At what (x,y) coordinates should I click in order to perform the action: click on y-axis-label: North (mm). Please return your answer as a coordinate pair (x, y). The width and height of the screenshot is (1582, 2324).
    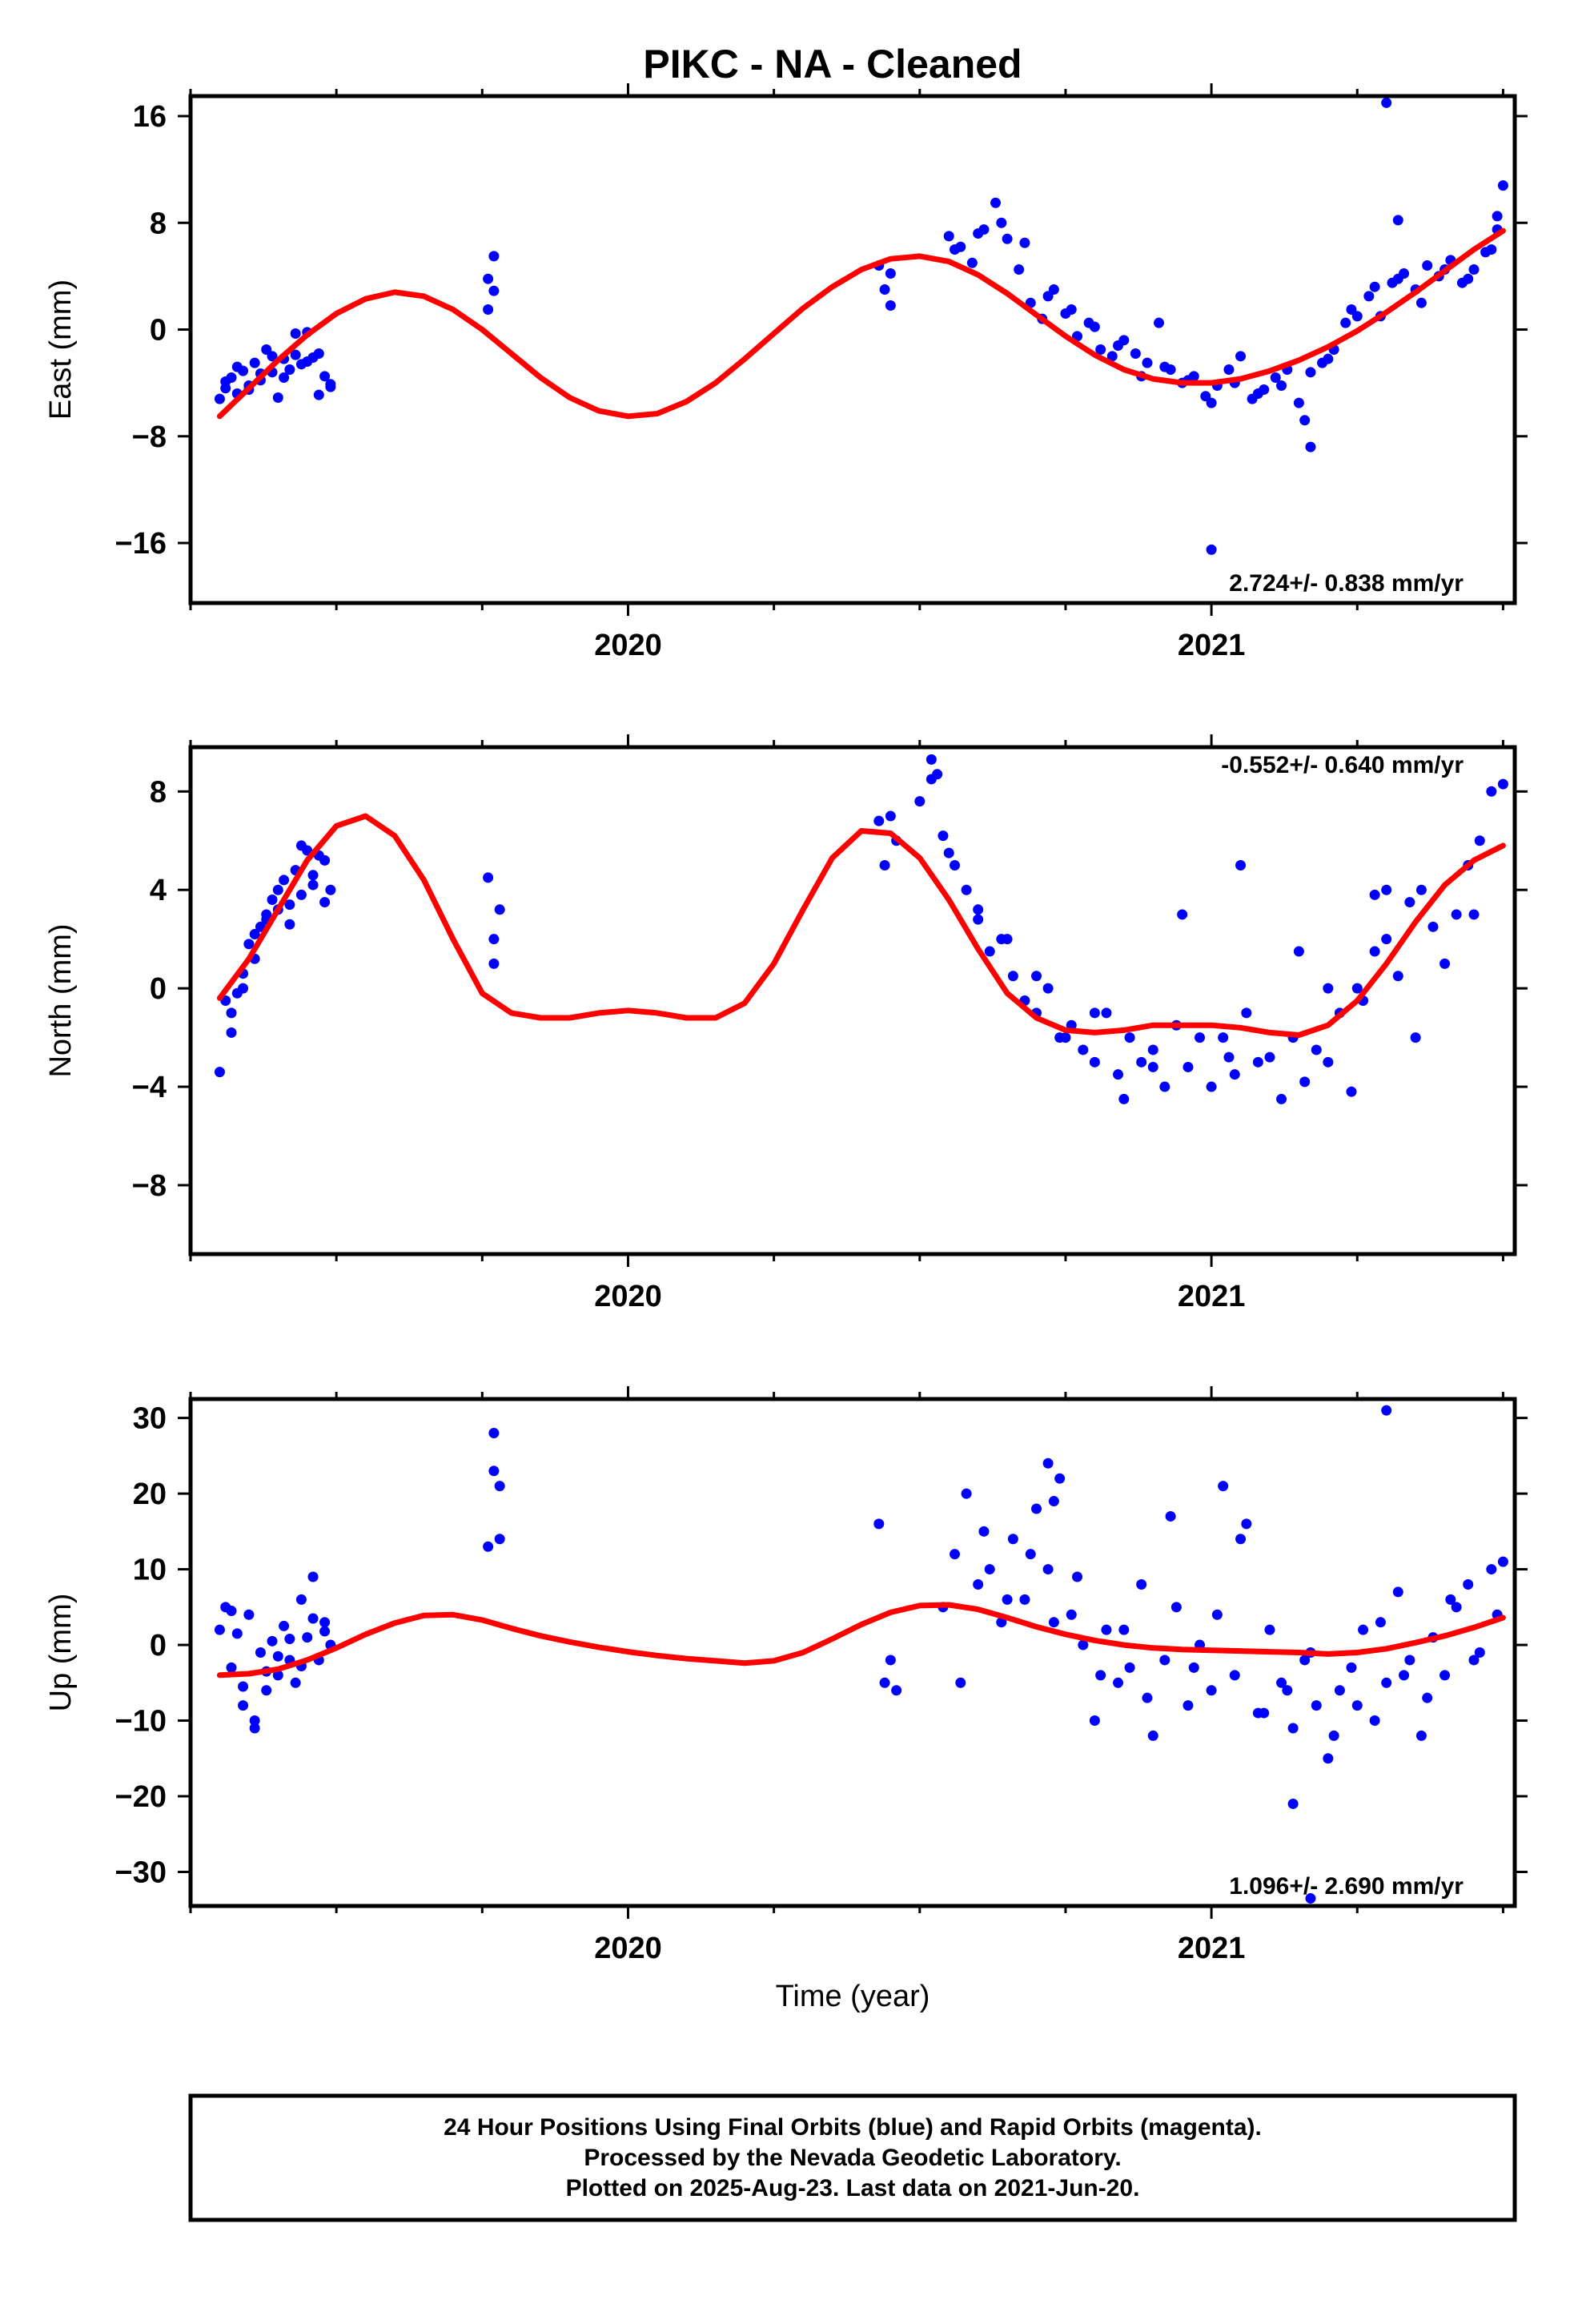
    Looking at the image, I should click on (61, 1000).